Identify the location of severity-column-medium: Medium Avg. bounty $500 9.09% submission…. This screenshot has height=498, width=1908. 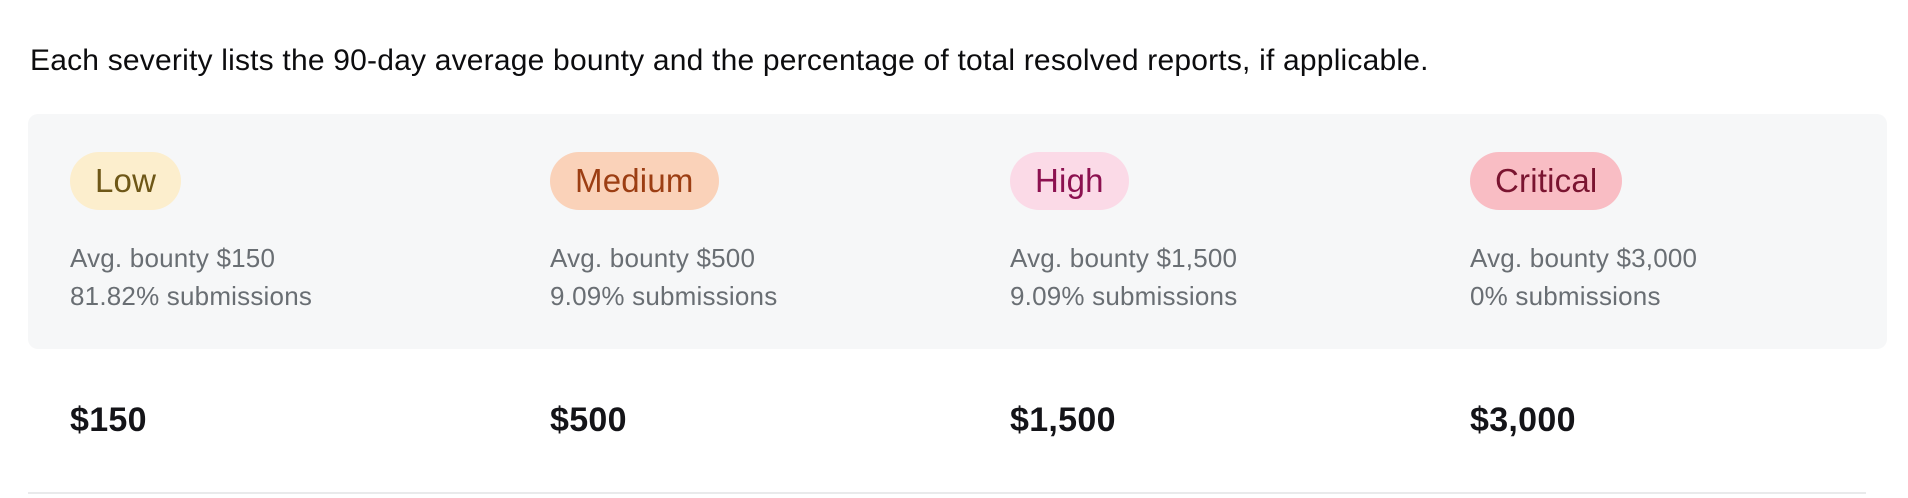
(780, 250).